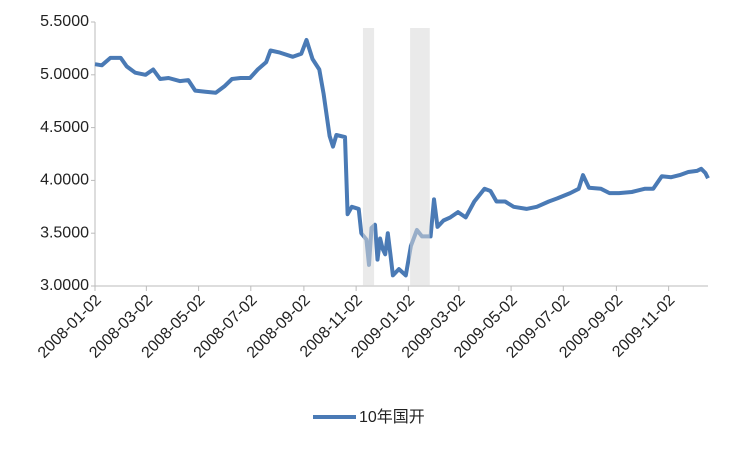 The width and height of the screenshot is (750, 455). Describe the element at coordinates (64, 180) in the screenshot. I see `y-tick-label: 4.0000` at that location.